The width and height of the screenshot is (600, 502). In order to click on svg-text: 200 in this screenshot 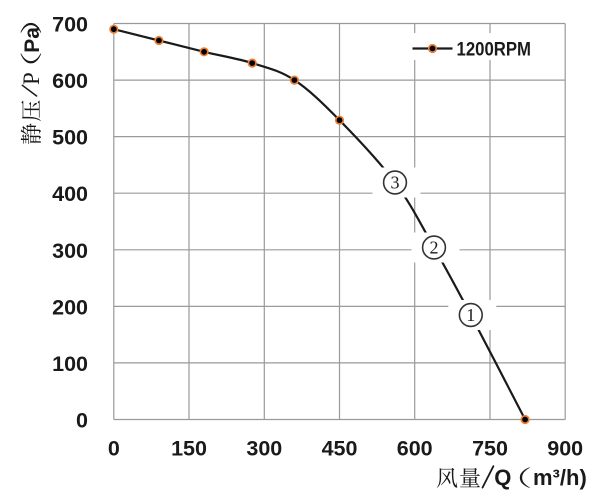, I will do `click(70, 307)`.